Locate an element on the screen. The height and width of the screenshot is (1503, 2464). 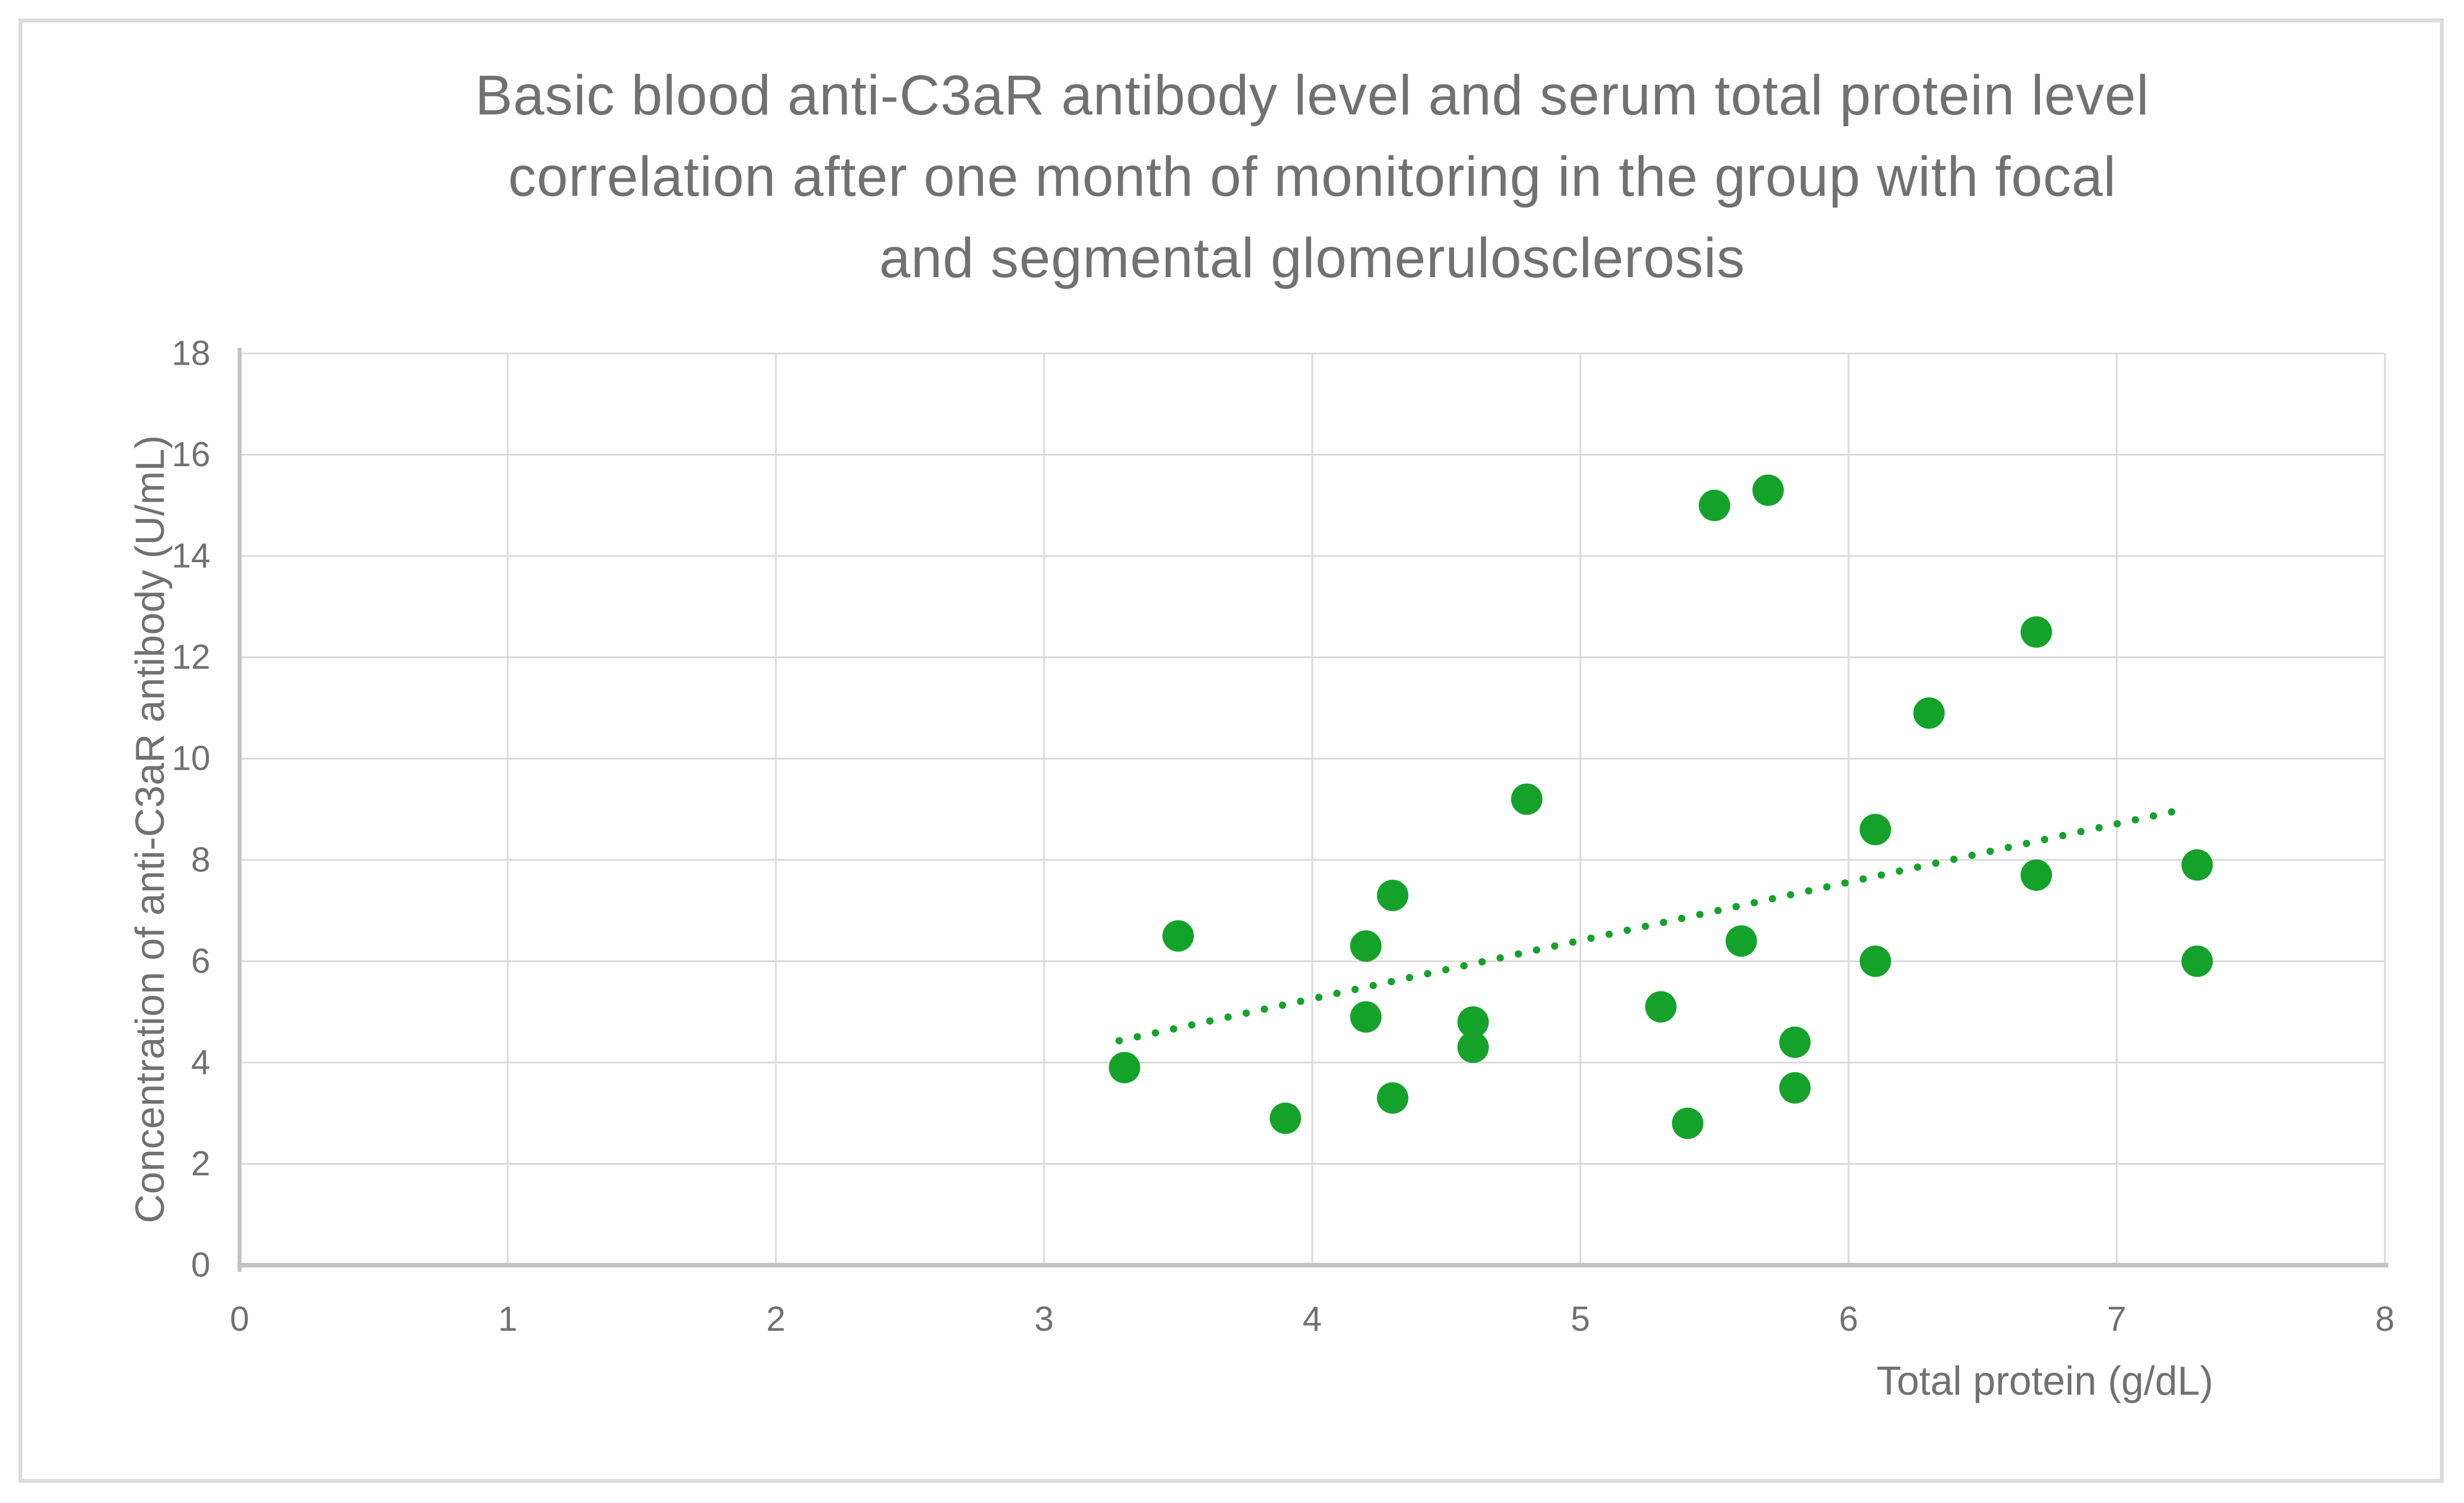
y-tick-label: 16 is located at coordinates (191, 454).